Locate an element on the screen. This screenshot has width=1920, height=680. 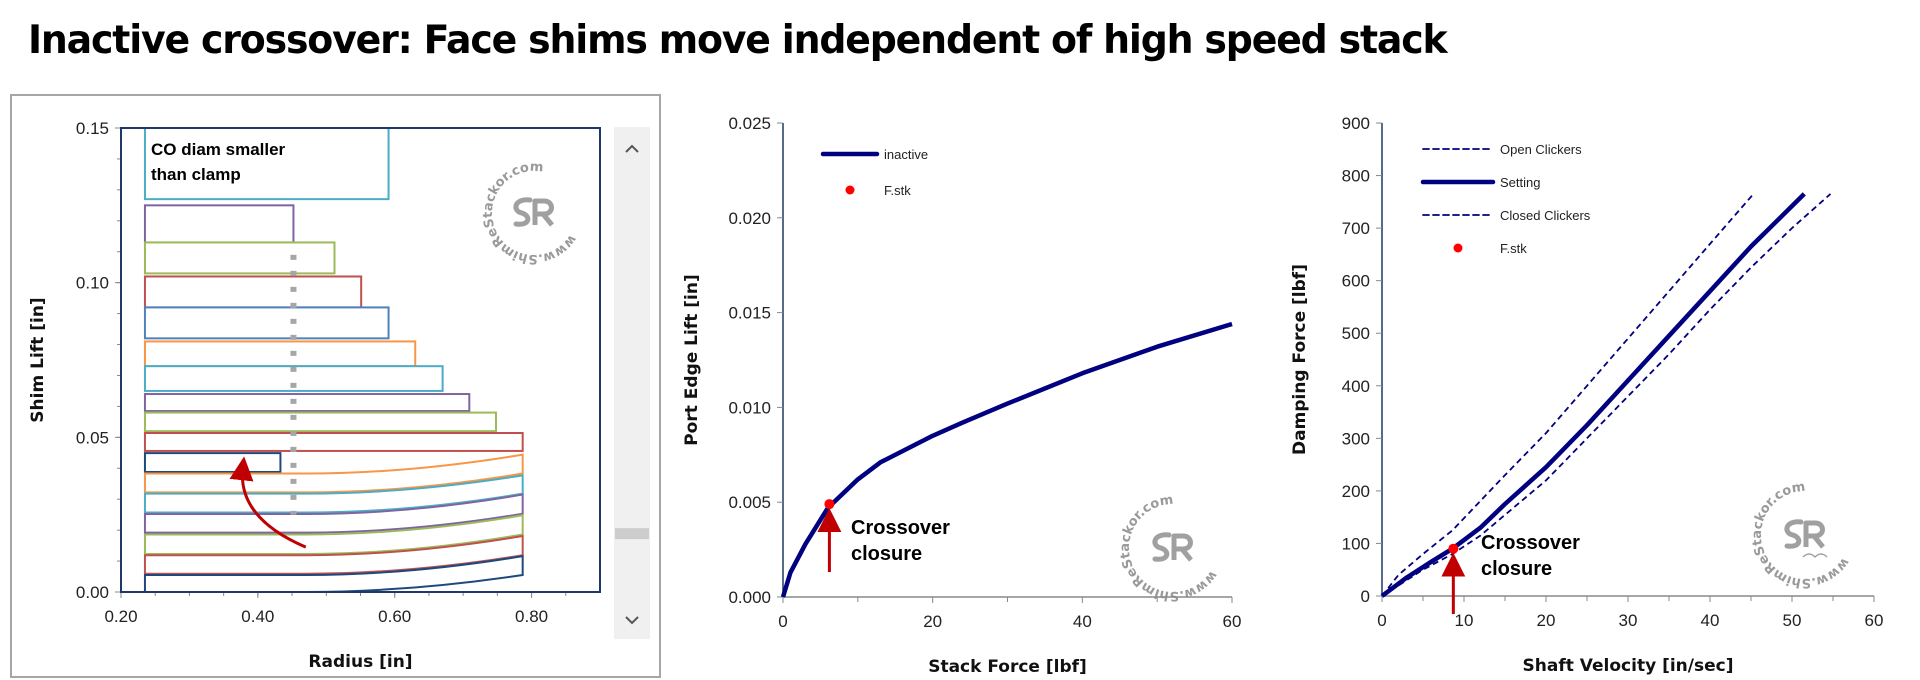
x-tick-label: 0.60 is located at coordinates (394, 616).